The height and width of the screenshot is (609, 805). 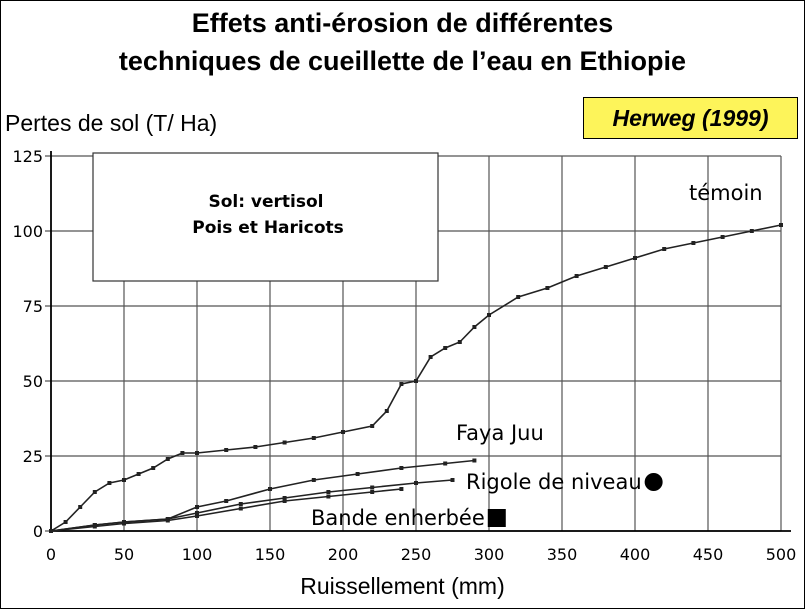 What do you see at coordinates (562, 554) in the screenshot?
I see `x-tick-label: 350` at bounding box center [562, 554].